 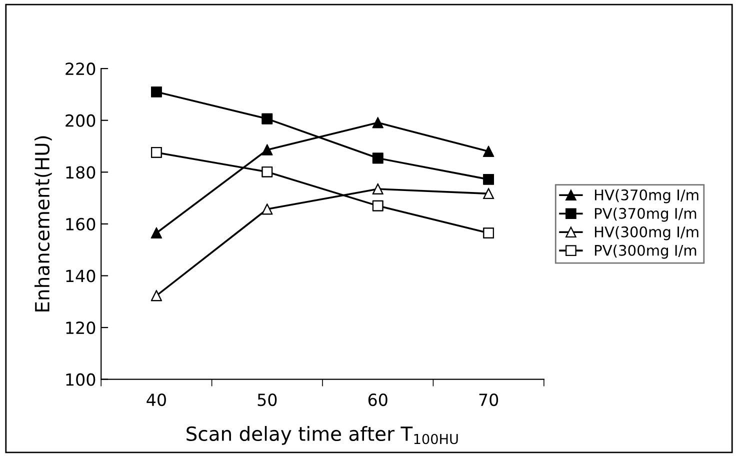 What do you see at coordinates (81, 69) in the screenshot?
I see `y-tick-label: 220` at bounding box center [81, 69].